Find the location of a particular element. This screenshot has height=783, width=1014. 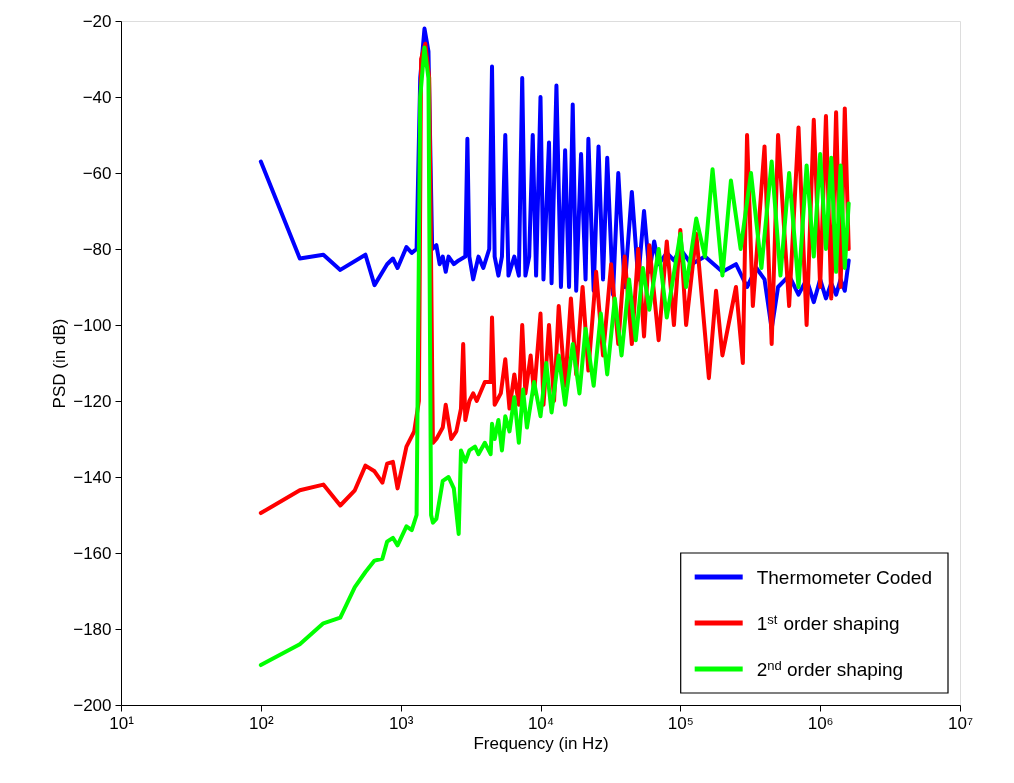

y-tick-label: −180 is located at coordinates (92, 629).